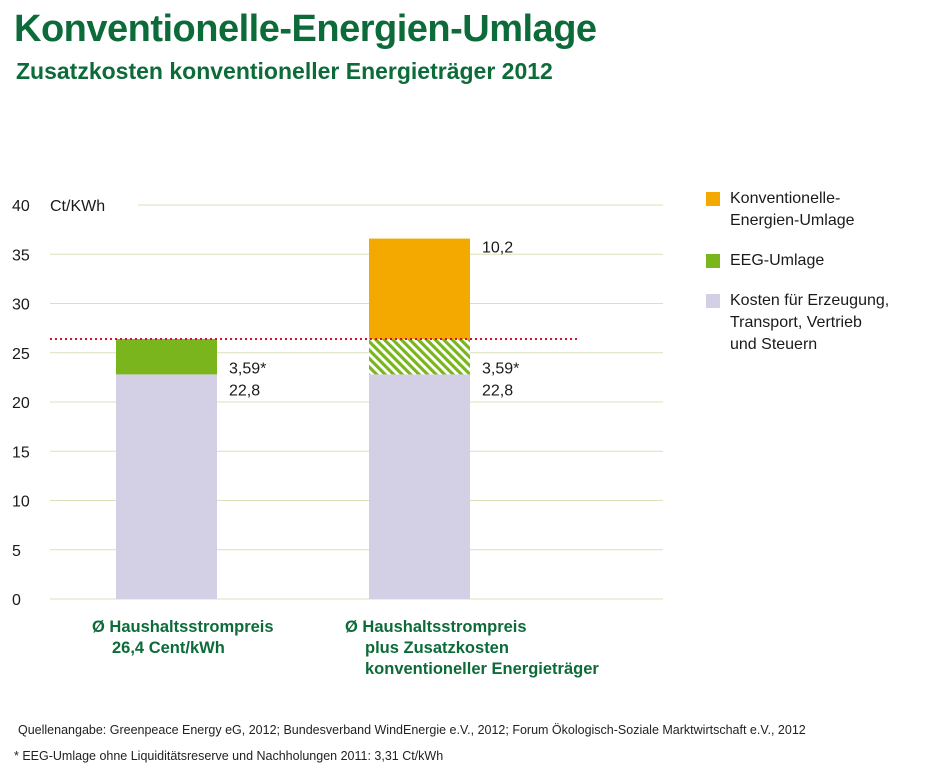  Describe the element at coordinates (183, 638) in the screenshot. I see `category-label: Ø Haushaltsstrompreis 26,4 Cent/kWh` at that location.